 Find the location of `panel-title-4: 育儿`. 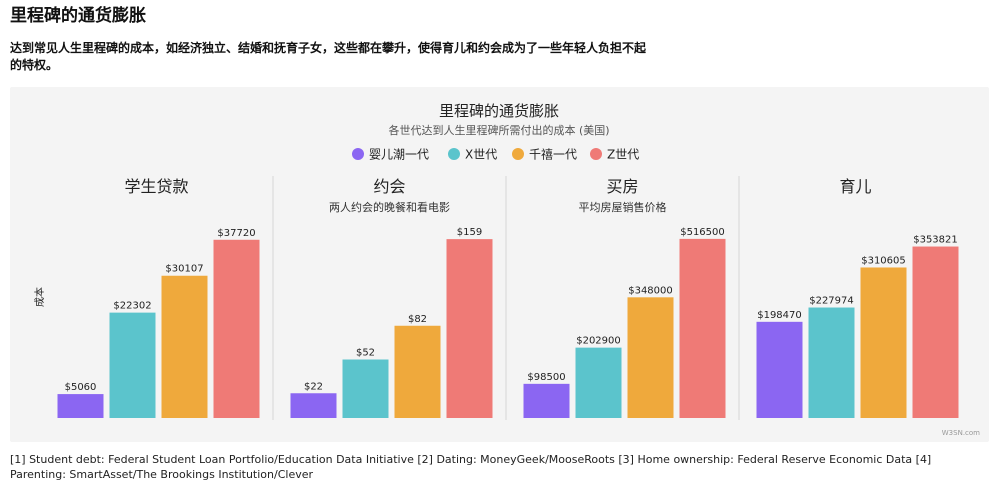

panel-title-4: 育儿 is located at coordinates (855, 186).